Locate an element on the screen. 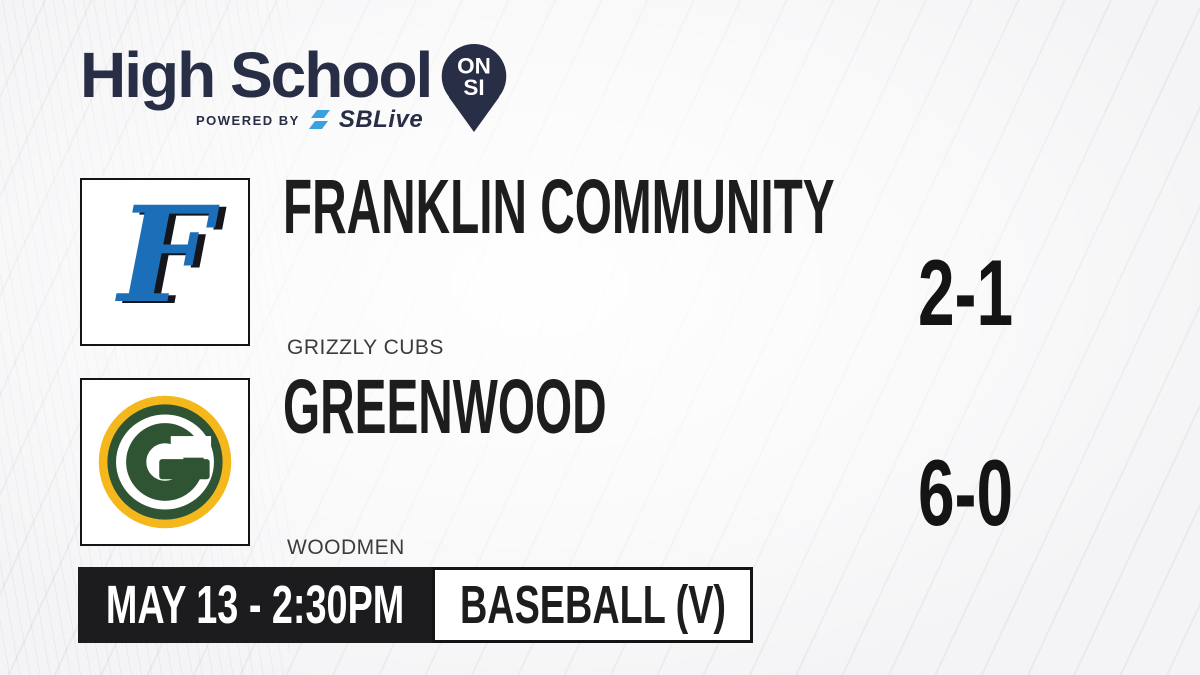 The image size is (1200, 675). on-si-pin-icon: ON SI is located at coordinates (474, 88).